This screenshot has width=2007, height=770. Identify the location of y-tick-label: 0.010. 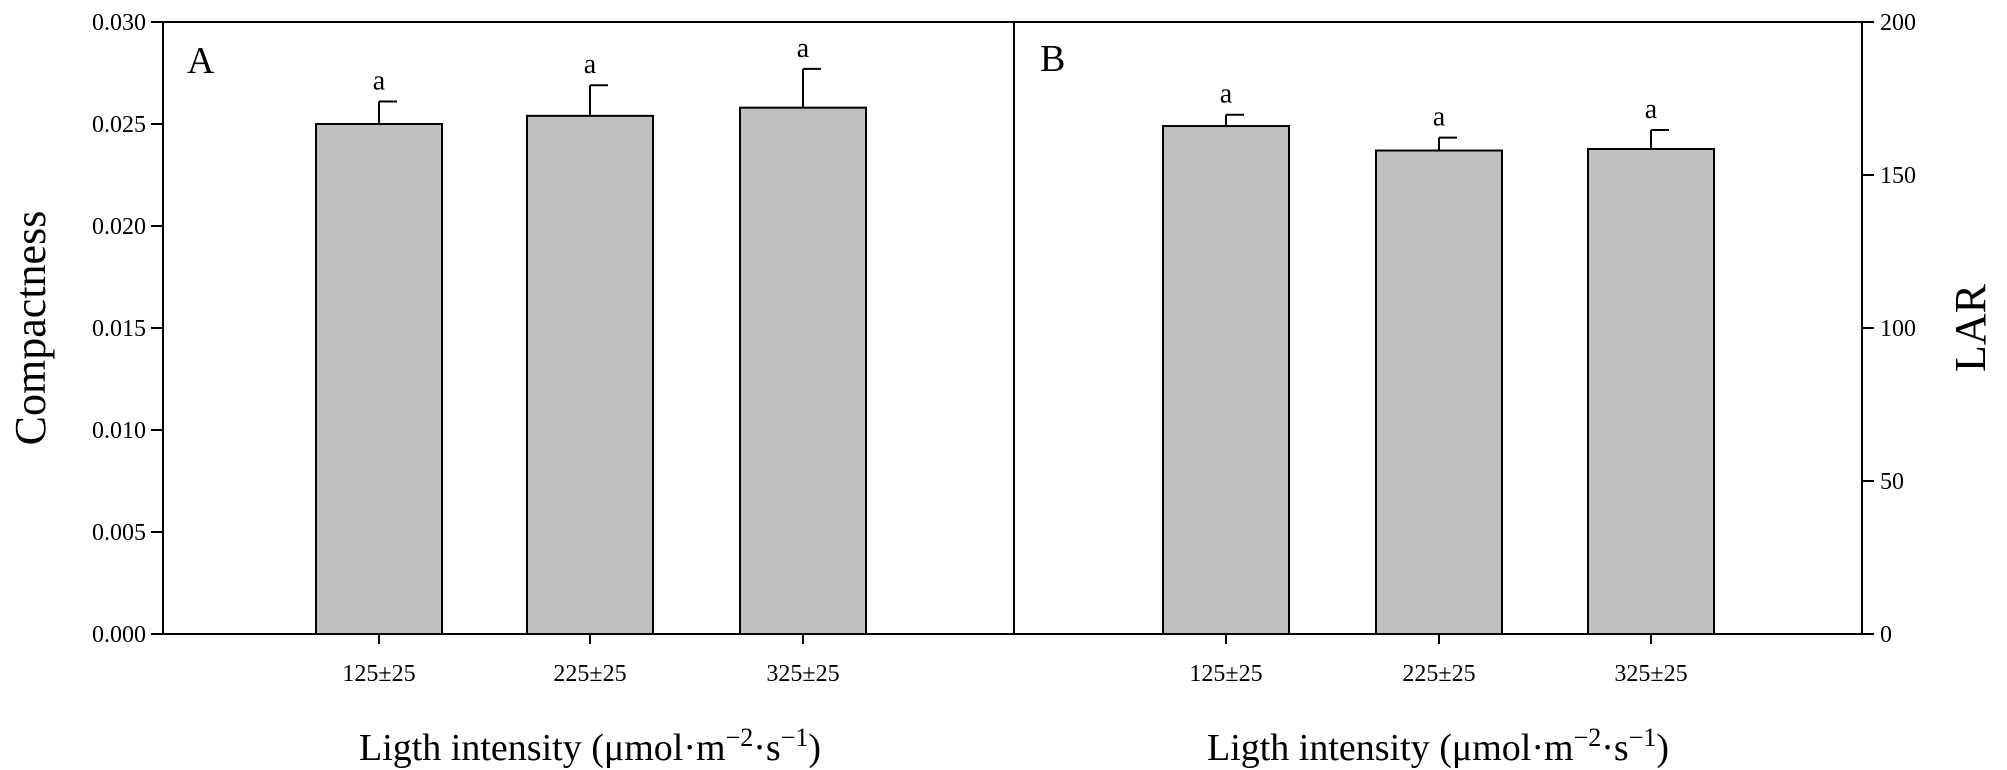
(119, 431).